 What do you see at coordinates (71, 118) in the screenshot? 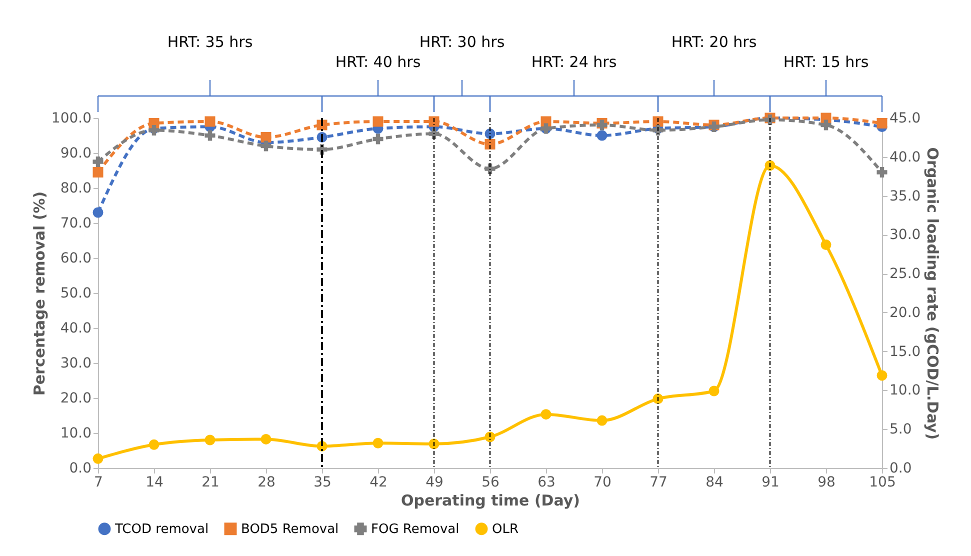
I see `y-tick-label: 100.0` at bounding box center [71, 118].